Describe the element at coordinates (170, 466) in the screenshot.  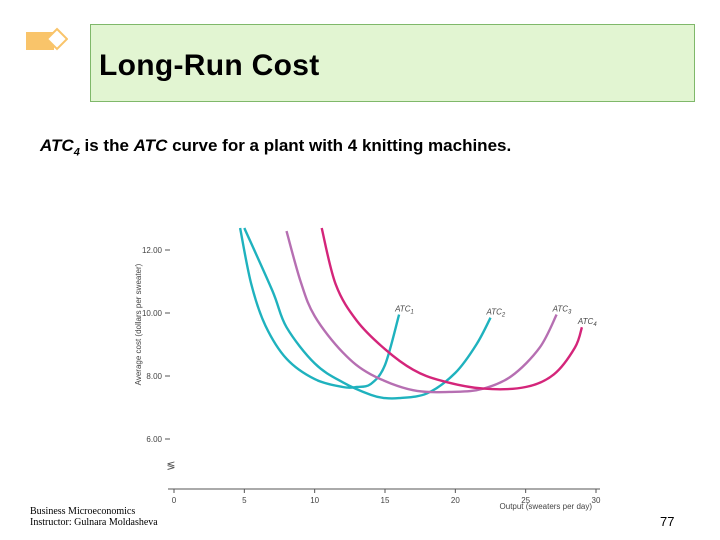
I see `axis-break-icon: ≶` at that location.